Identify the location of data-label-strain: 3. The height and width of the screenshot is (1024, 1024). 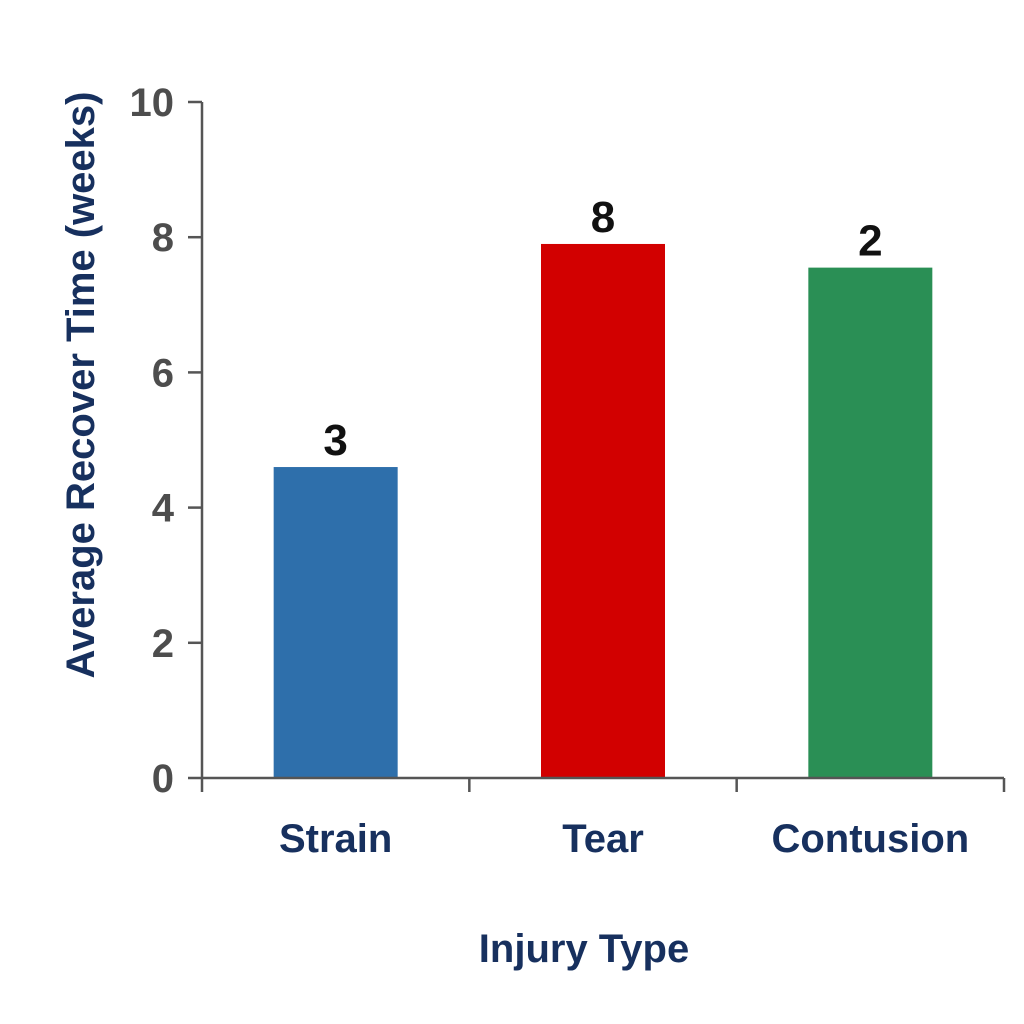
(335, 440).